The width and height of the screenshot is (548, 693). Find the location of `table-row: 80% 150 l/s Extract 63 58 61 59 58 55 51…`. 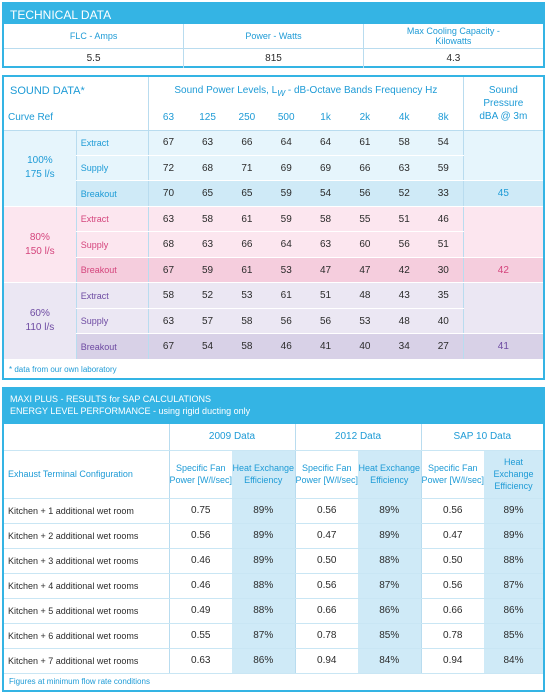

table-row: 80% 150 l/s Extract 63 58 61 59 58 55 51… is located at coordinates (273, 245).